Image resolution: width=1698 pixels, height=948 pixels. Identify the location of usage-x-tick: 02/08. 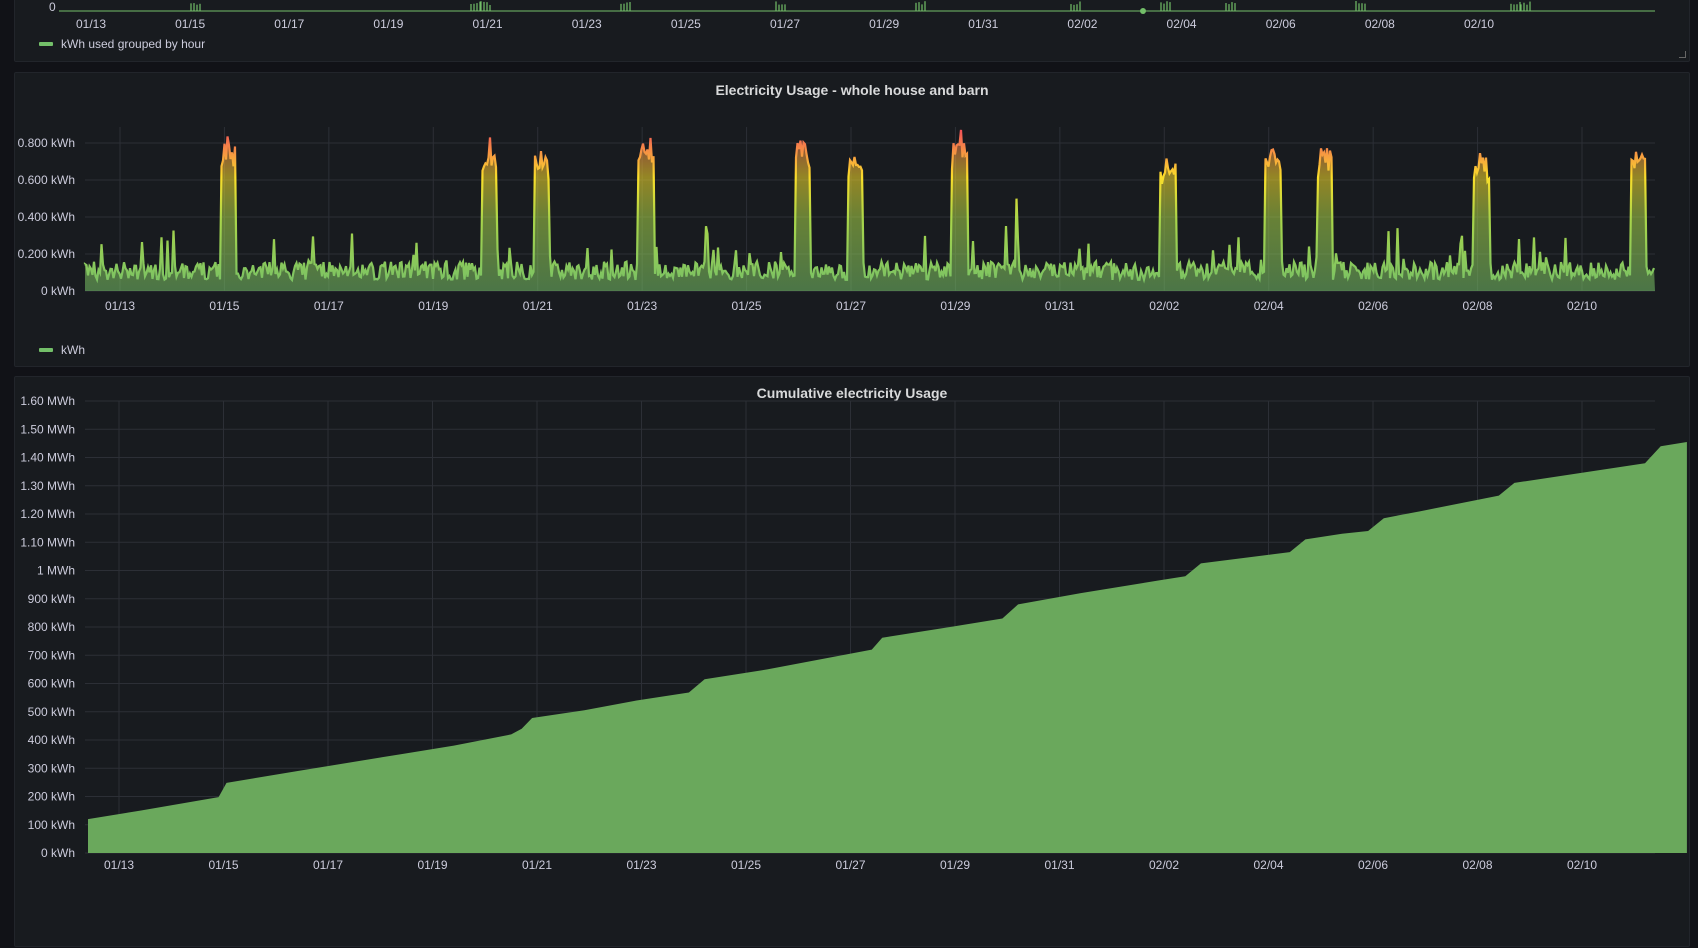
(1478, 306).